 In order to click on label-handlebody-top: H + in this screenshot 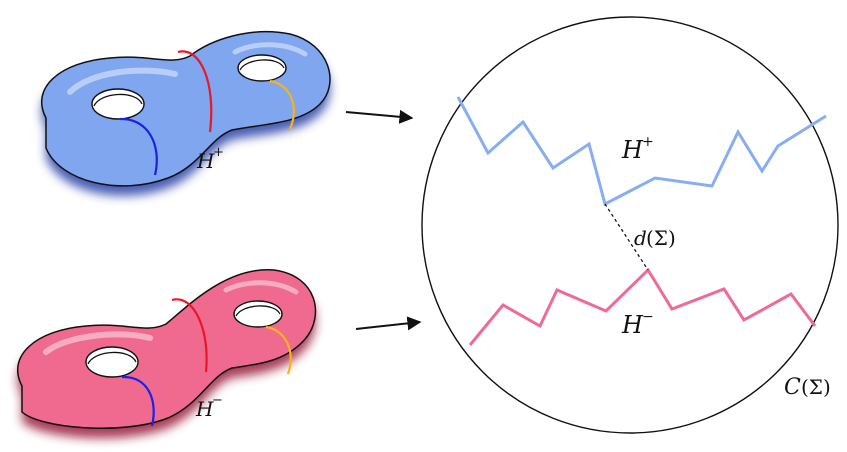, I will do `click(210, 159)`.